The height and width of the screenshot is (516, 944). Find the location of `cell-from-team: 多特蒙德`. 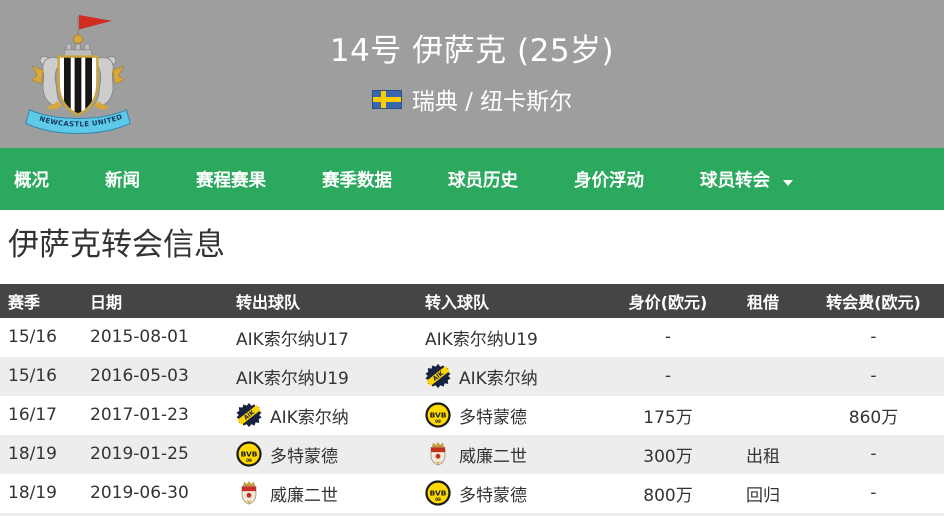

cell-from-team: 多特蒙德 is located at coordinates (322, 454).